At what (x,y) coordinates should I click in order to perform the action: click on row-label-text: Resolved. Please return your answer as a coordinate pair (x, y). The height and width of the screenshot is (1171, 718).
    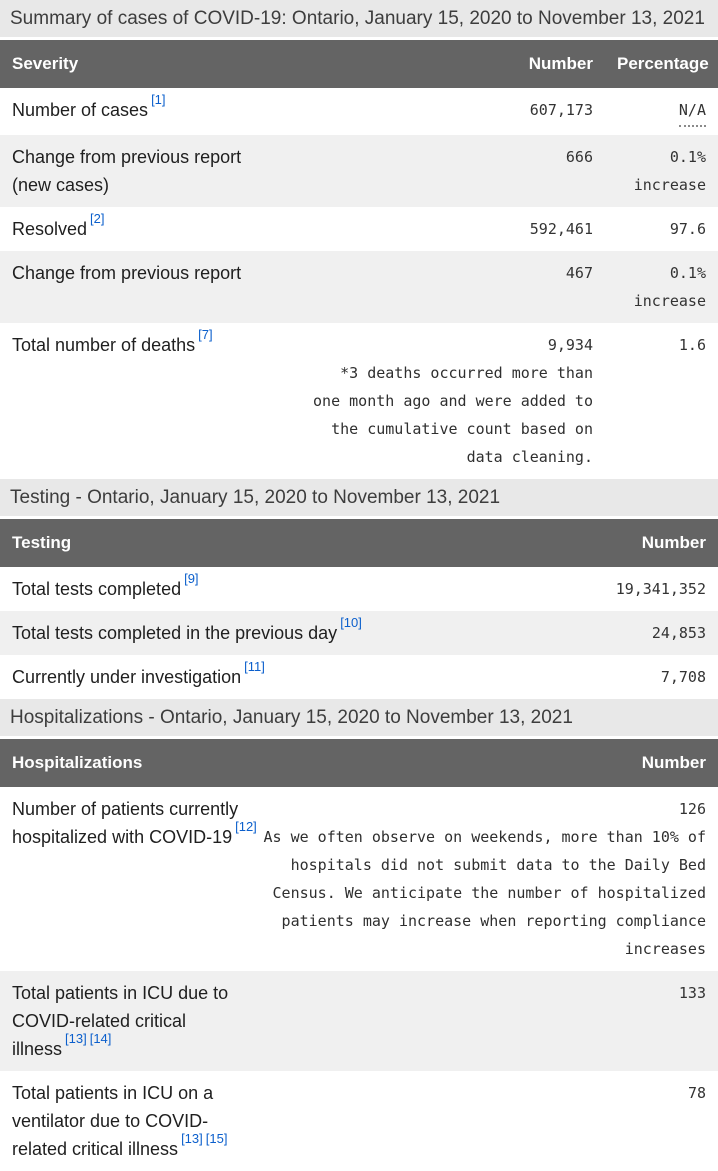
    Looking at the image, I should click on (50, 229).